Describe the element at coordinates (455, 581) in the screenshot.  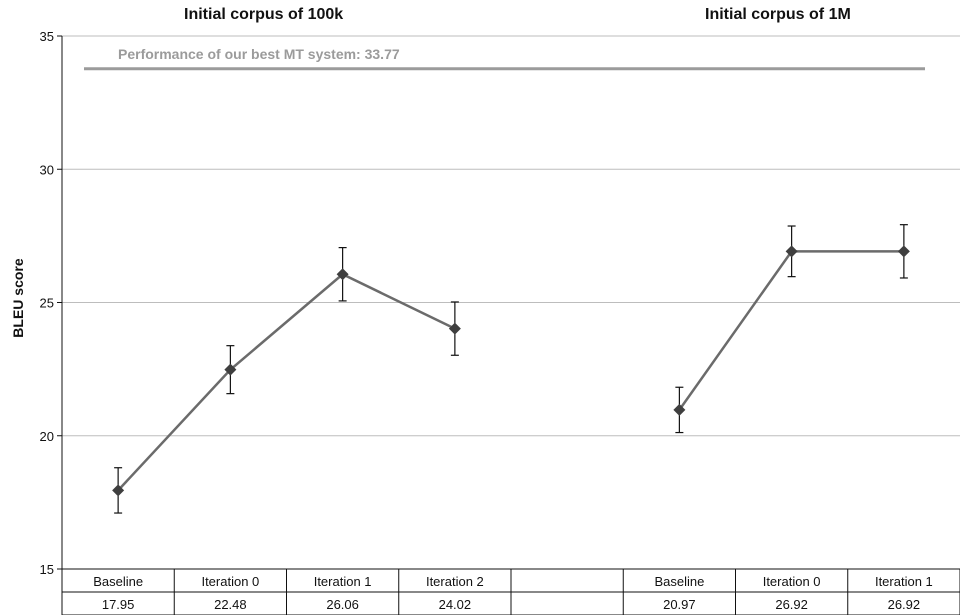
I see `table-category-label: Iteration 2` at that location.